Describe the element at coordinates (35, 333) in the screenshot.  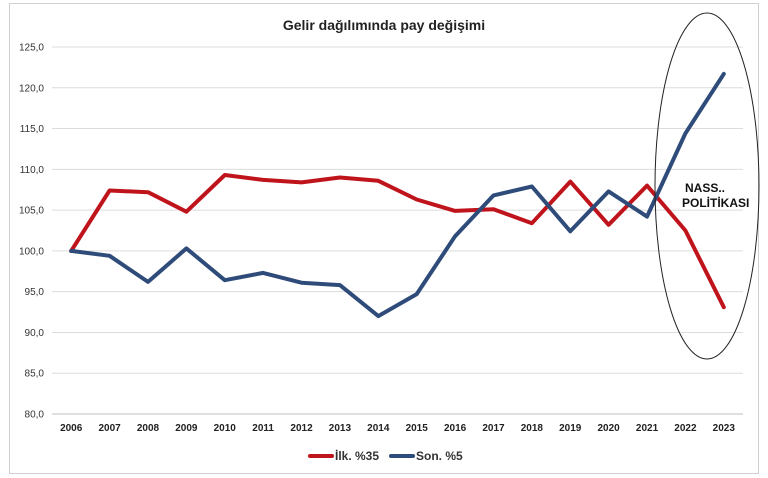
I see `y-tick-label: 90,0` at that location.